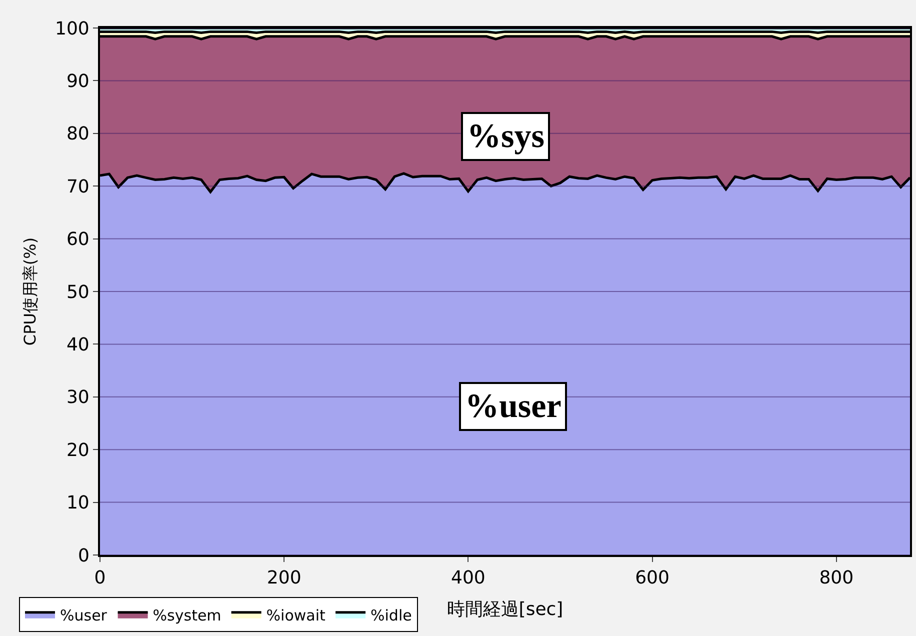 The height and width of the screenshot is (636, 916). What do you see at coordinates (78, 187) in the screenshot?
I see `y-tick-label: 70` at bounding box center [78, 187].